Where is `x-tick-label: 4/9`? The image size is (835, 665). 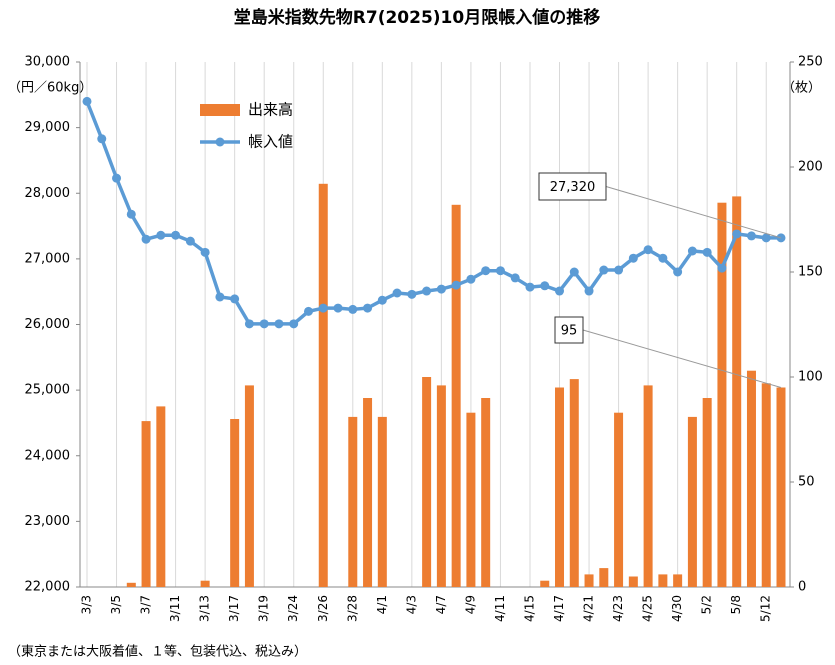 x-tick-label: 4/9 is located at coordinates (470, 604).